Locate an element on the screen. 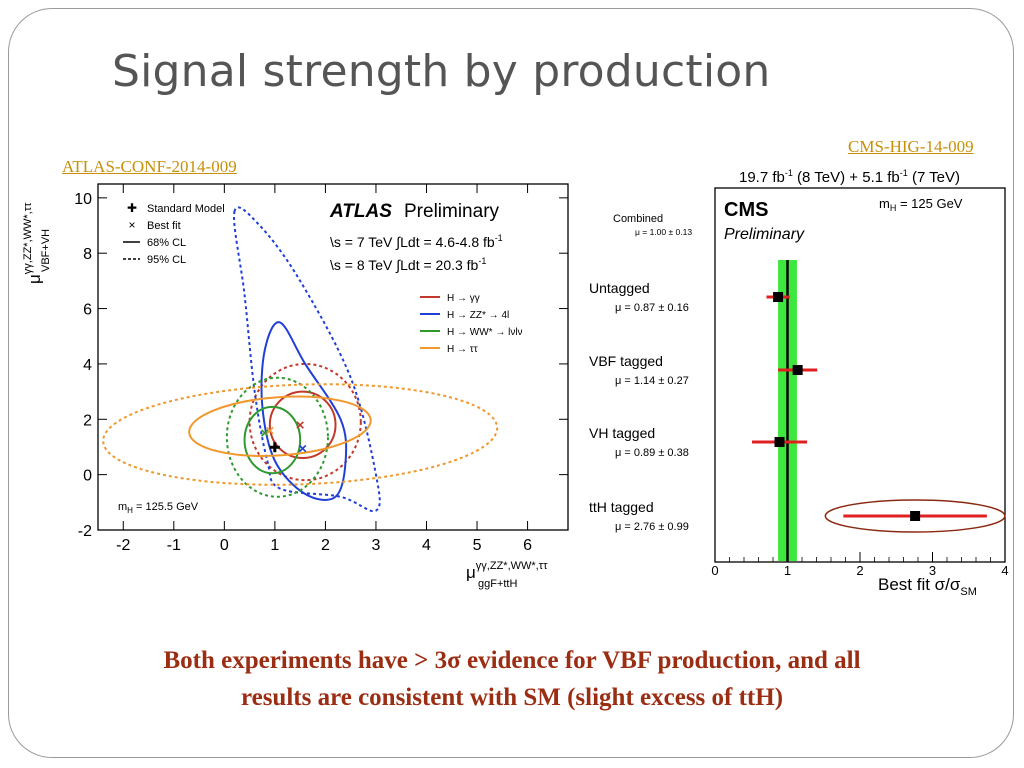 The image size is (1024, 768). atlas-legend-symbol: × is located at coordinates (131, 225).